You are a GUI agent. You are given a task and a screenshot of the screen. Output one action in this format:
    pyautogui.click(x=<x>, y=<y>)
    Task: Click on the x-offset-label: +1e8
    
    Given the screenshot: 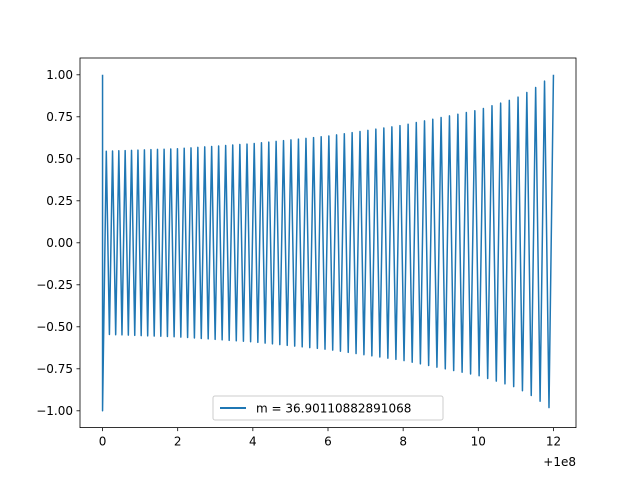 What is the action you would take?
    pyautogui.click(x=559, y=462)
    